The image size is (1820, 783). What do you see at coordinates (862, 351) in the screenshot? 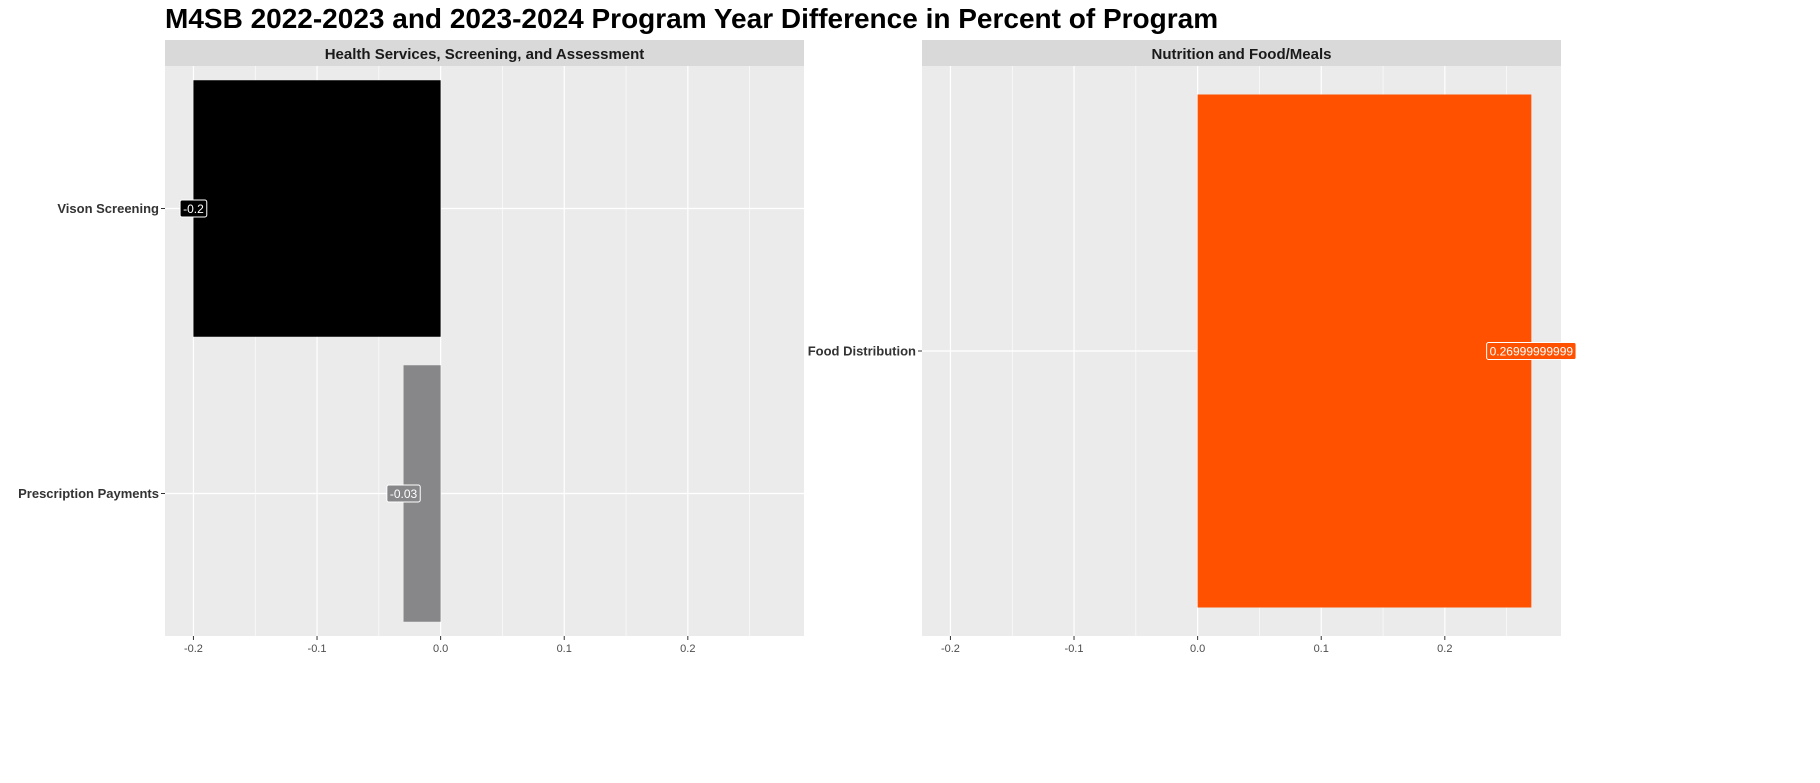
I see `y-tick-label: Food Distribution` at bounding box center [862, 351].